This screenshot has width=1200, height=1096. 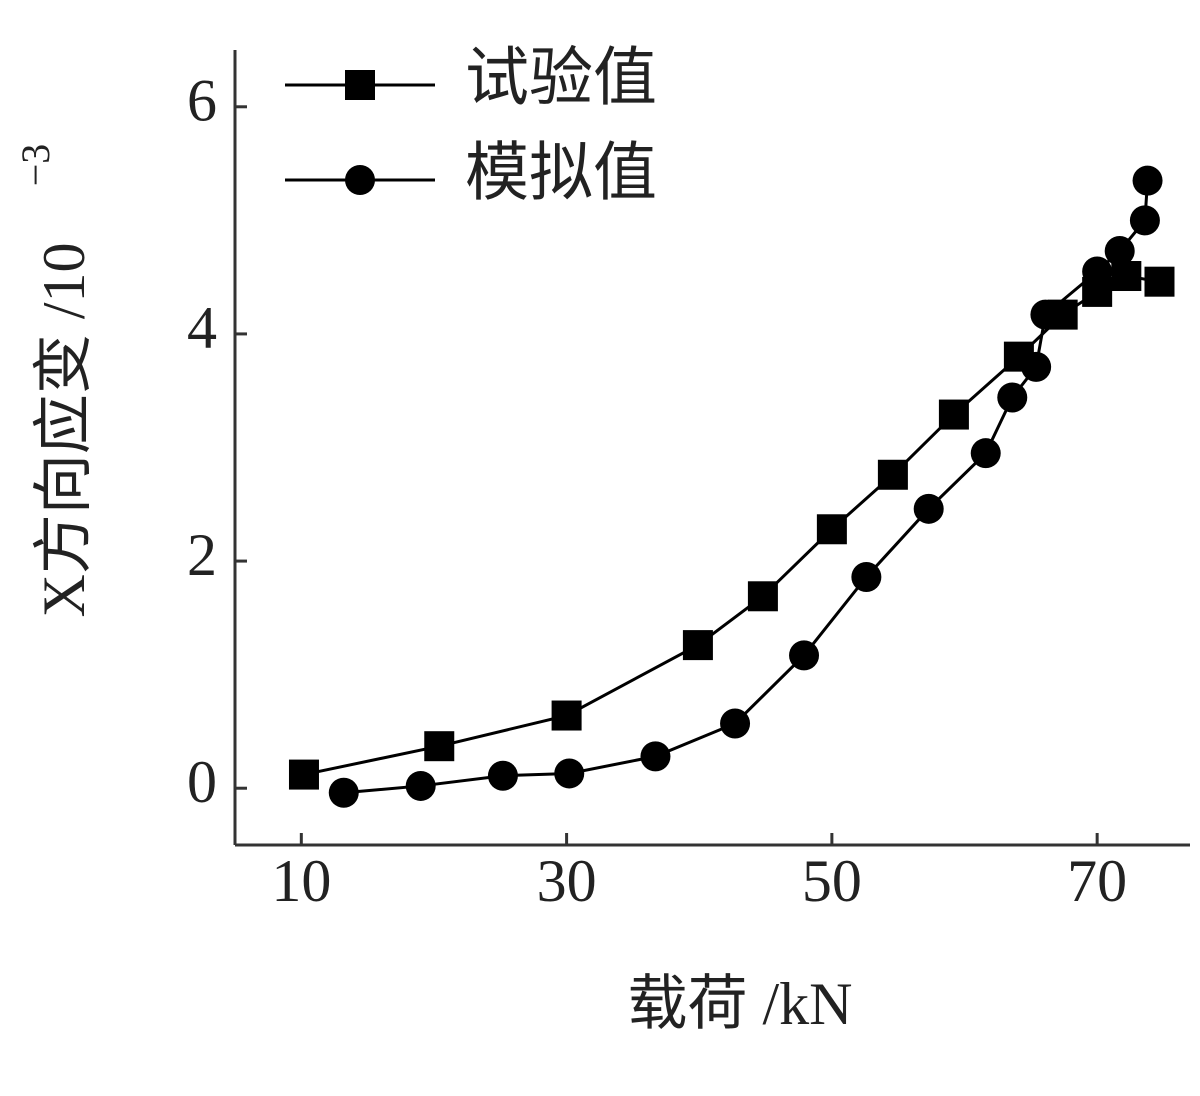 I want to click on y-tick-label: 0, so click(x=202, y=782).